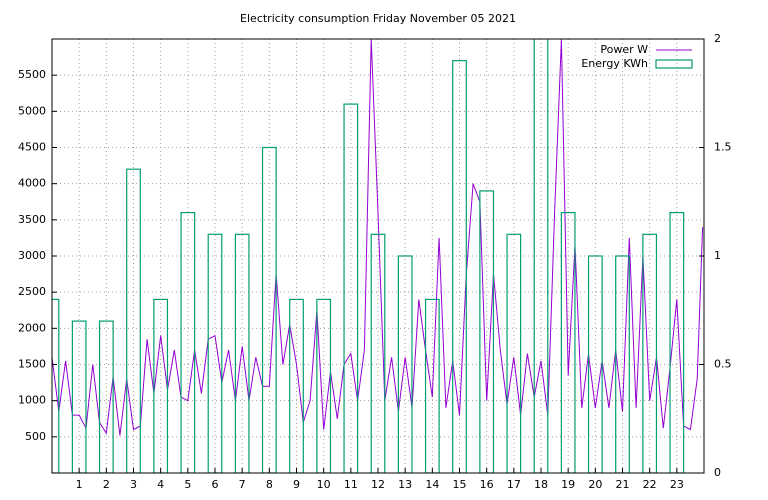 The height and width of the screenshot is (500, 768). What do you see at coordinates (215, 484) in the screenshot?
I see `x-tick-label: 6` at bounding box center [215, 484].